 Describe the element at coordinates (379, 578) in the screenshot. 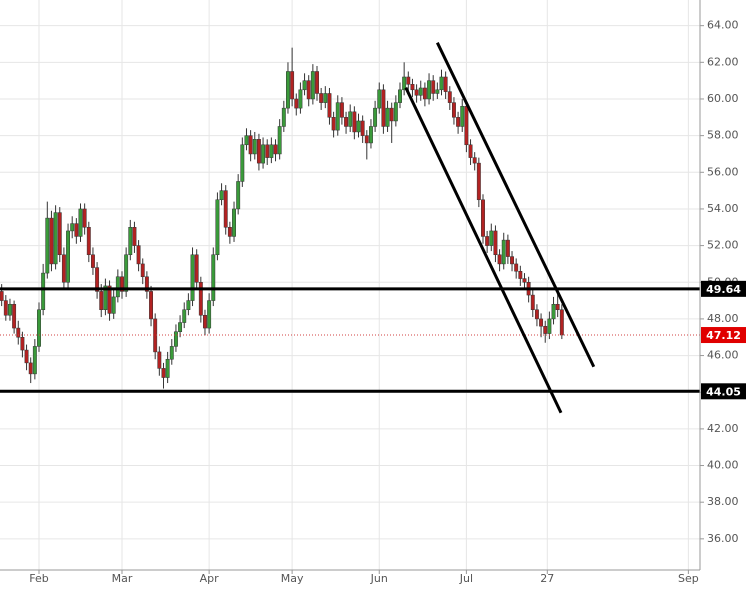

I see `x-tick-label: Jun` at that location.